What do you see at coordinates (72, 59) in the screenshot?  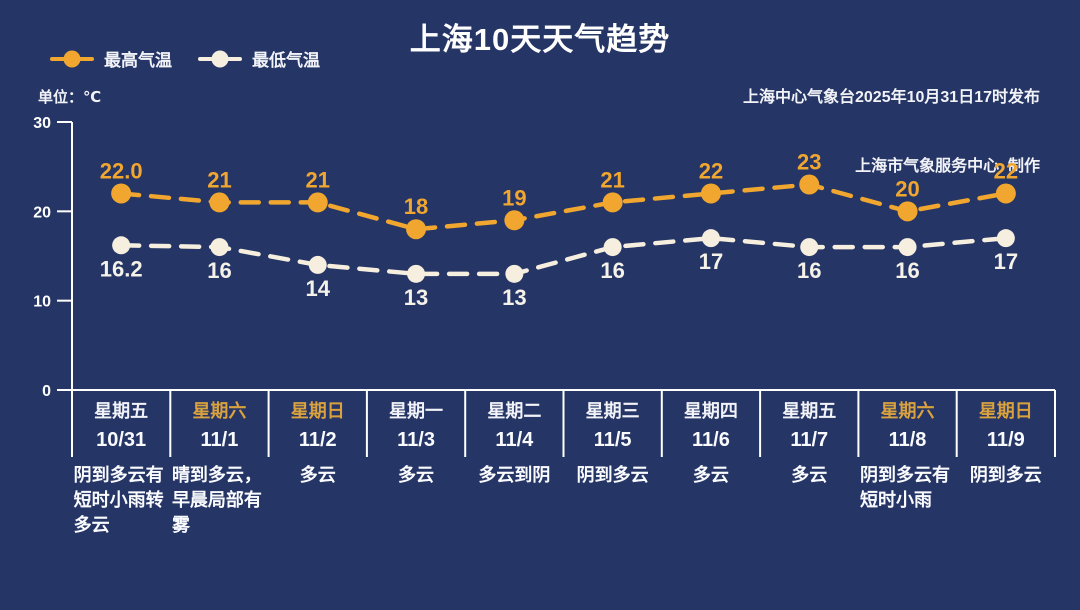 I see `high-temp-line-icon` at bounding box center [72, 59].